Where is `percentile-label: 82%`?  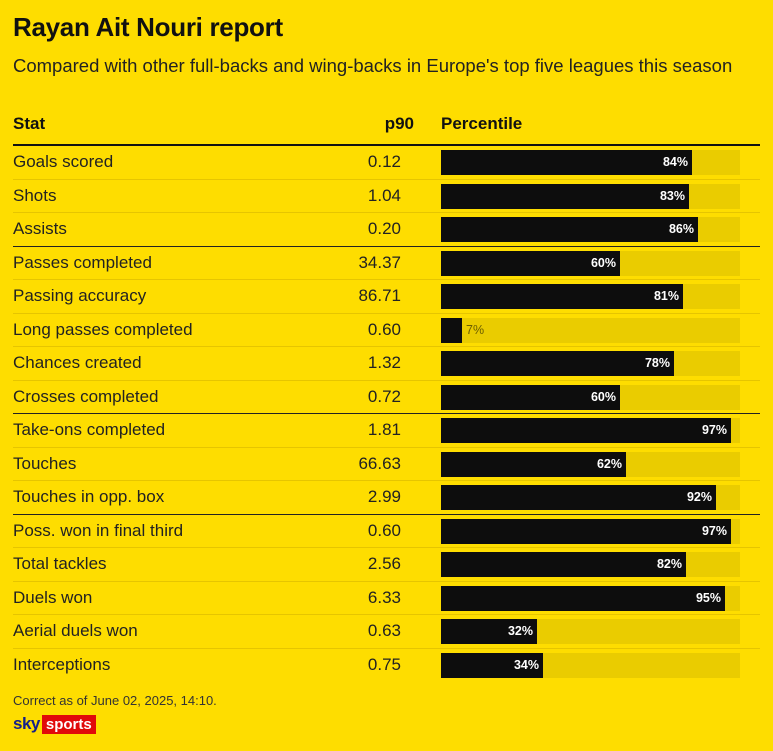
percentile-label: 82% is located at coordinates (669, 564).